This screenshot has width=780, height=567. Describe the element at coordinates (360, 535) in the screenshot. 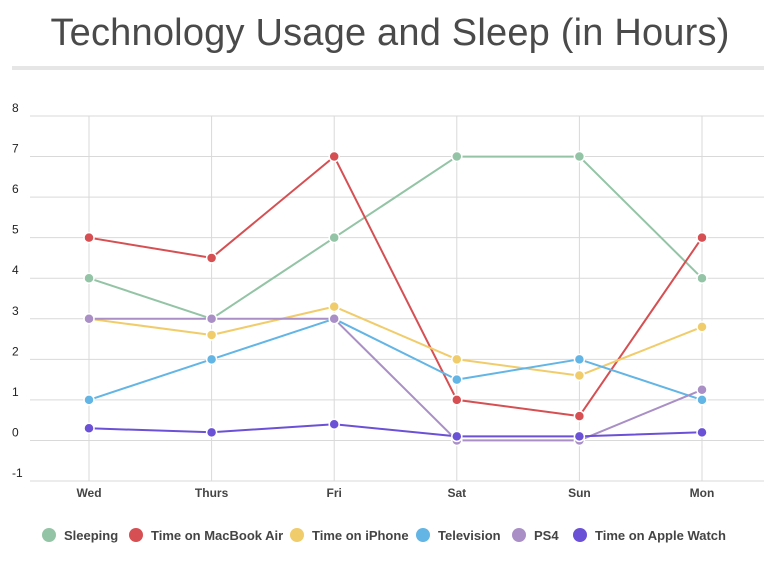

I see `legend-label: Time on iPhone` at that location.